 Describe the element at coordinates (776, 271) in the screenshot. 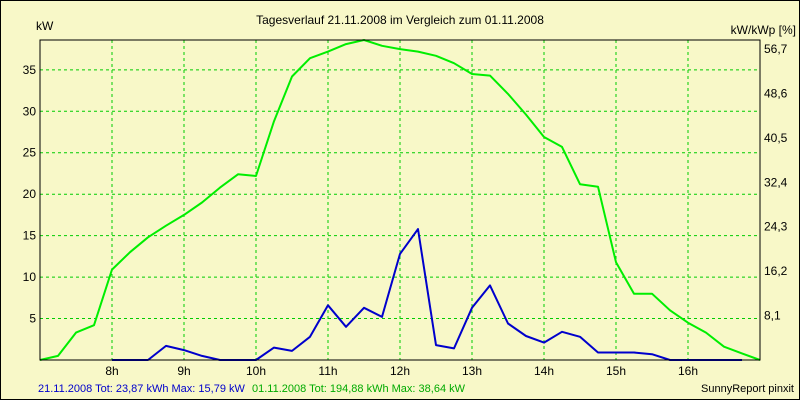

I see `y-tick-label-right: 16,2` at that location.